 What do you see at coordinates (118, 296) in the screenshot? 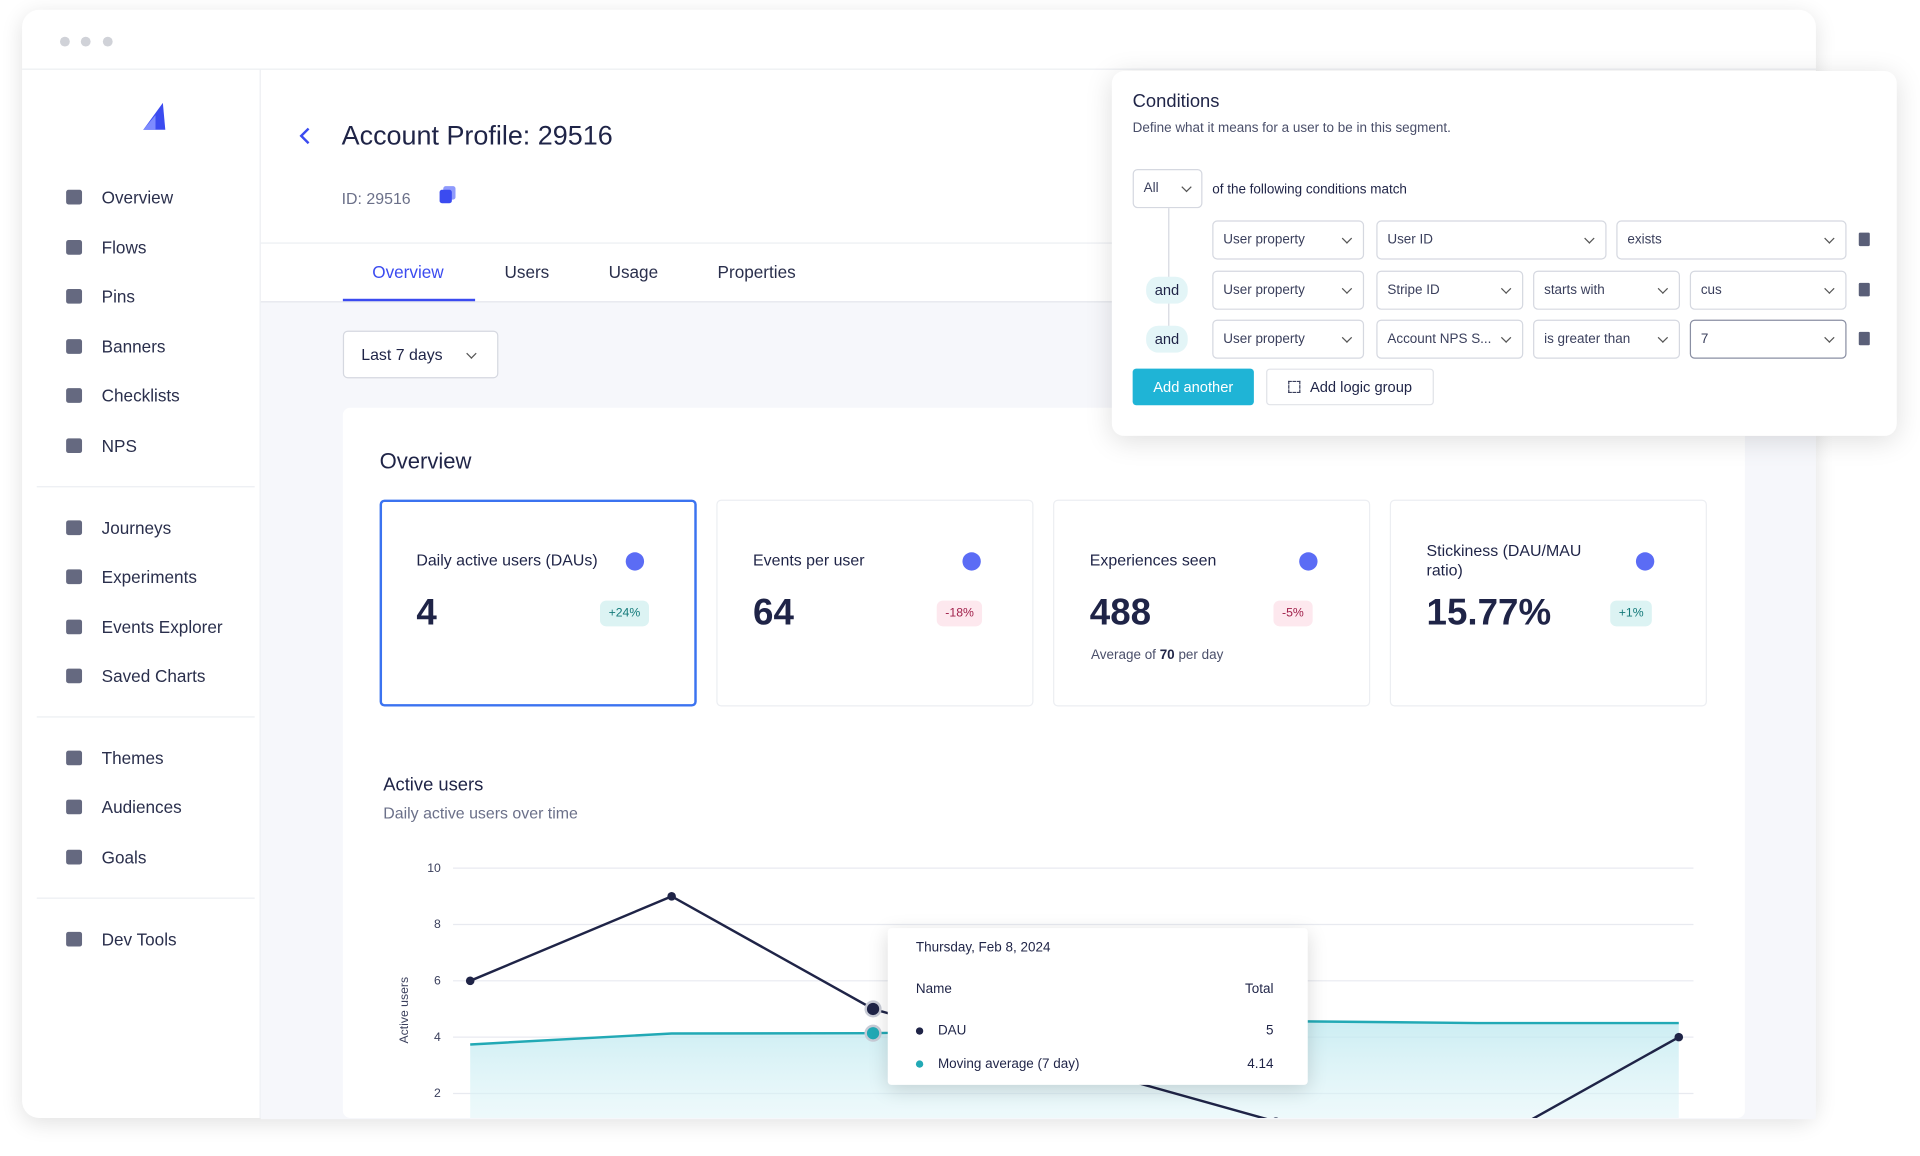
I see `nav-item: Pins` at bounding box center [118, 296].